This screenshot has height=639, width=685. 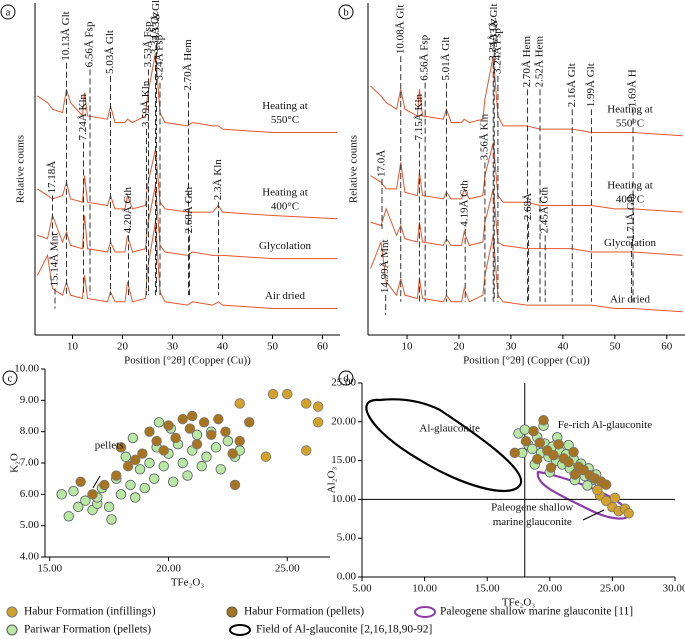 What do you see at coordinates (424, 589) in the screenshot?
I see `x-tick-label: 10.00` at bounding box center [424, 589].